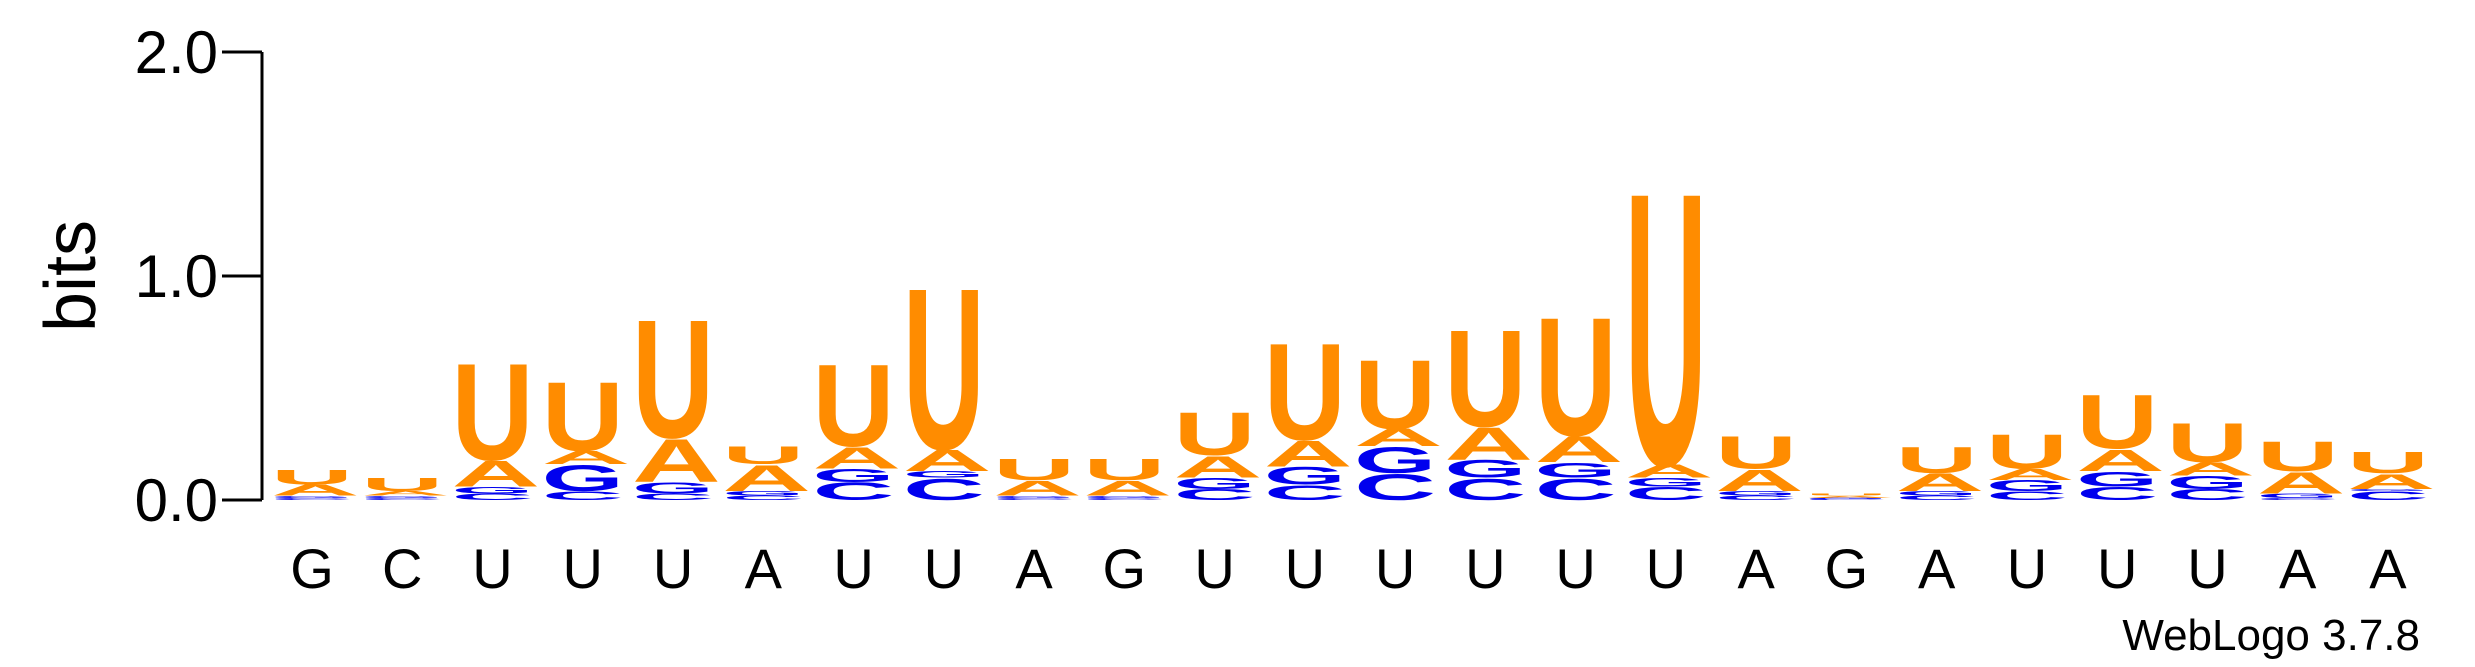 The width and height of the screenshot is (2475, 667). What do you see at coordinates (2271, 635) in the screenshot?
I see `credit: WebLogo 3.7.8` at bounding box center [2271, 635].